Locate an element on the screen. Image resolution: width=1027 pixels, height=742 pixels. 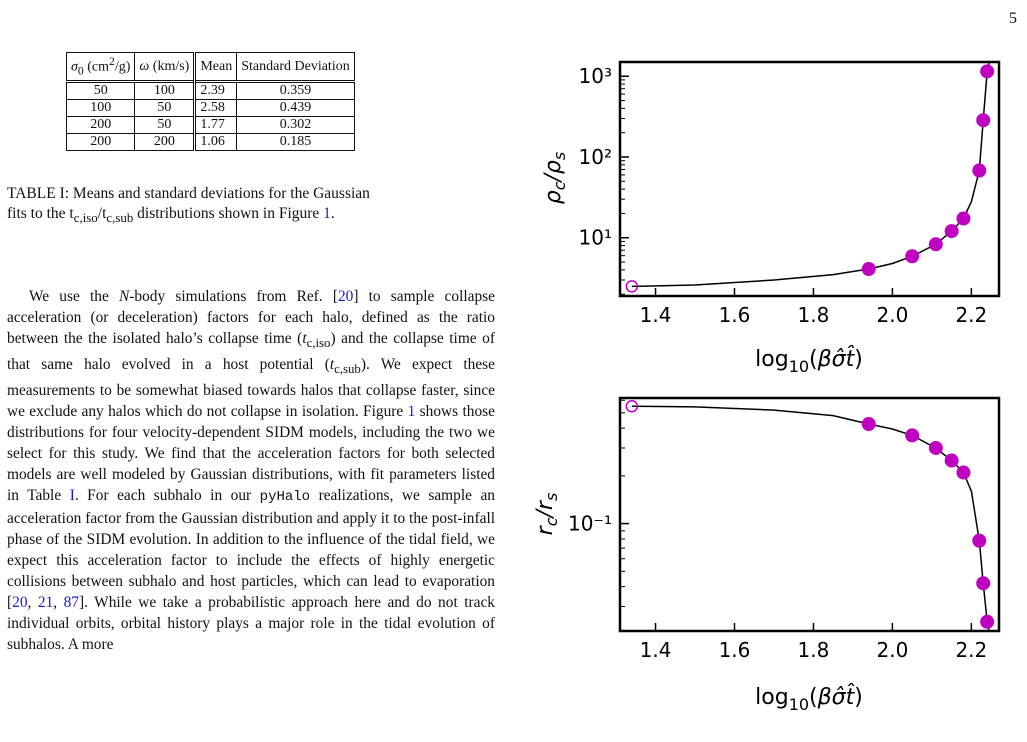
table-row: 200 200 1.06 0.185 is located at coordinates (210, 142).